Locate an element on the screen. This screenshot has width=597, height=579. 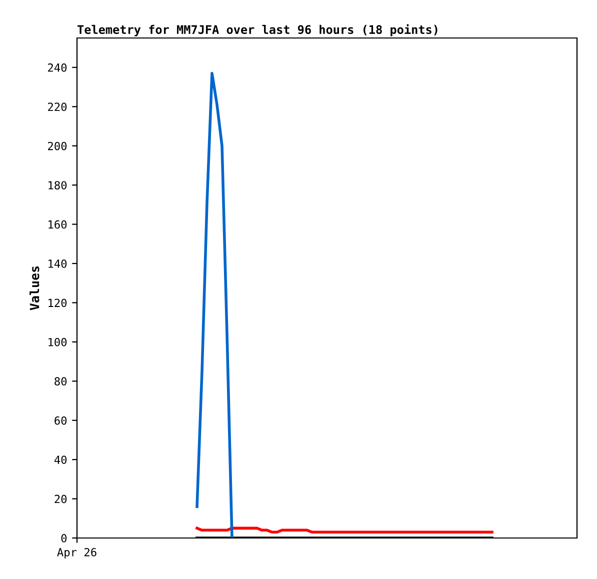
y-tick-label: 120 is located at coordinates (57, 303).